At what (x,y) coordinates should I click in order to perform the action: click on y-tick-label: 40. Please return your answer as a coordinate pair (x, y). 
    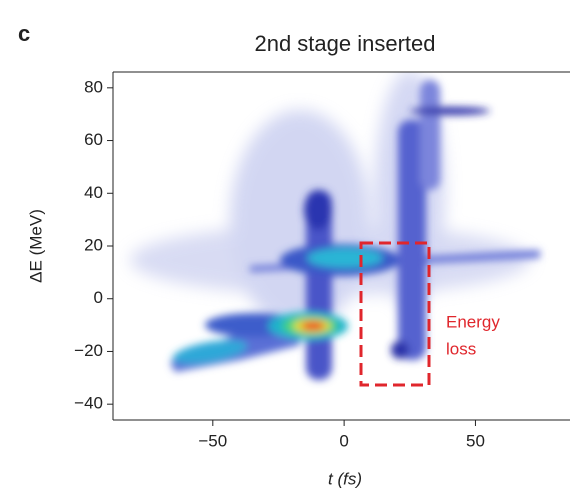
    Looking at the image, I should click on (93, 192).